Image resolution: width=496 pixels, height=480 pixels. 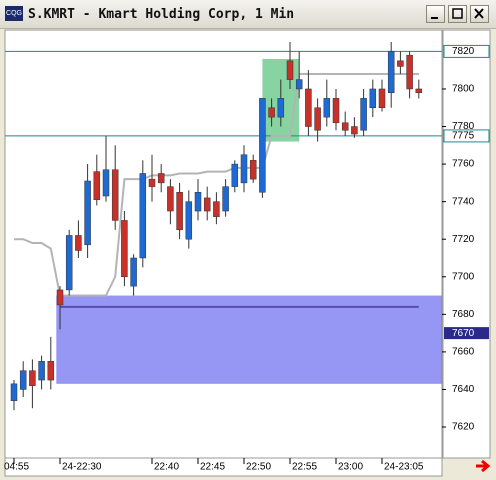 I want to click on x-tick-label: 22:45, so click(x=212, y=467).